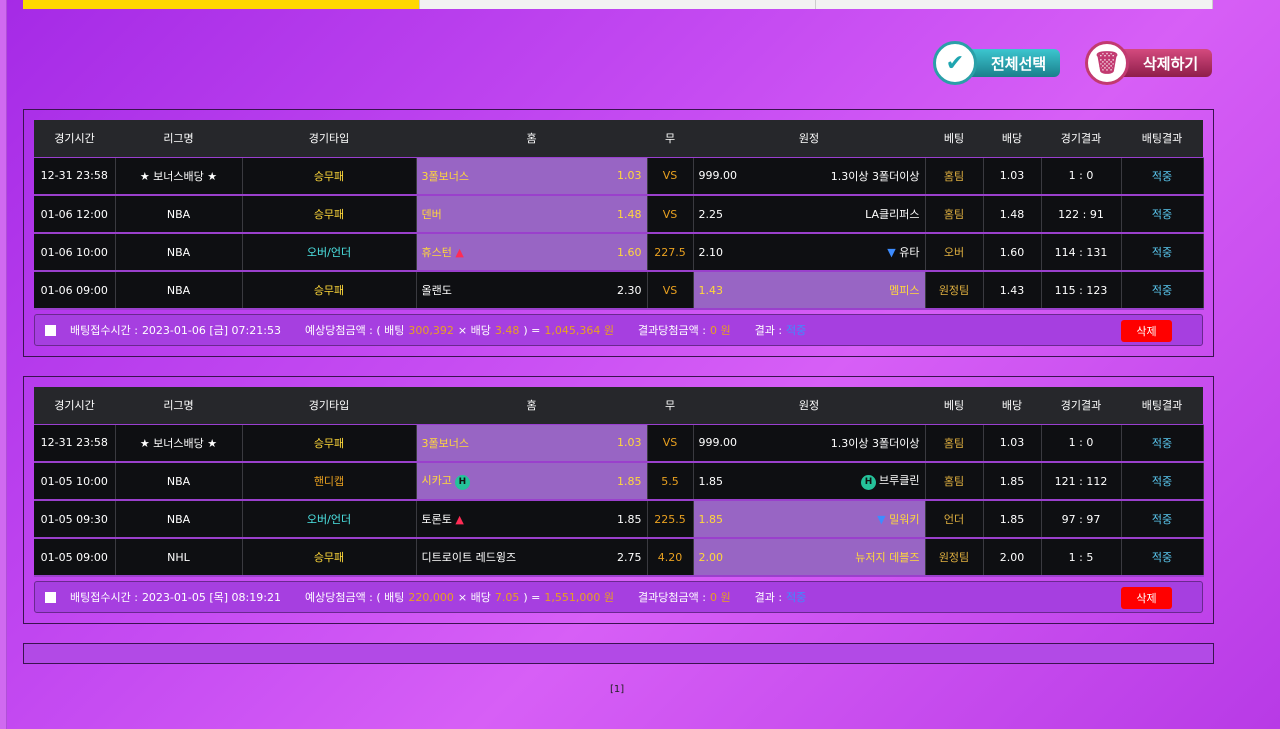 This screenshot has width=1280, height=729. I want to click on column-header: 배팅결과, so click(1162, 139).